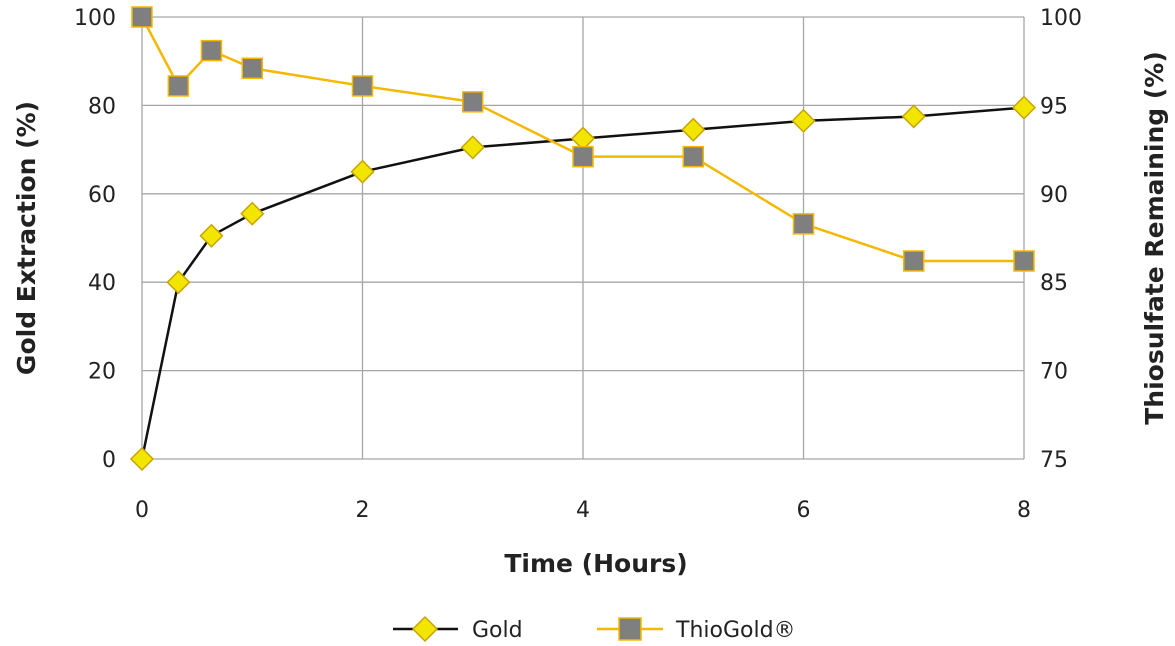 The height and width of the screenshot is (646, 1175). What do you see at coordinates (1024, 510) in the screenshot?
I see `x-axis-tick-label: 8` at bounding box center [1024, 510].